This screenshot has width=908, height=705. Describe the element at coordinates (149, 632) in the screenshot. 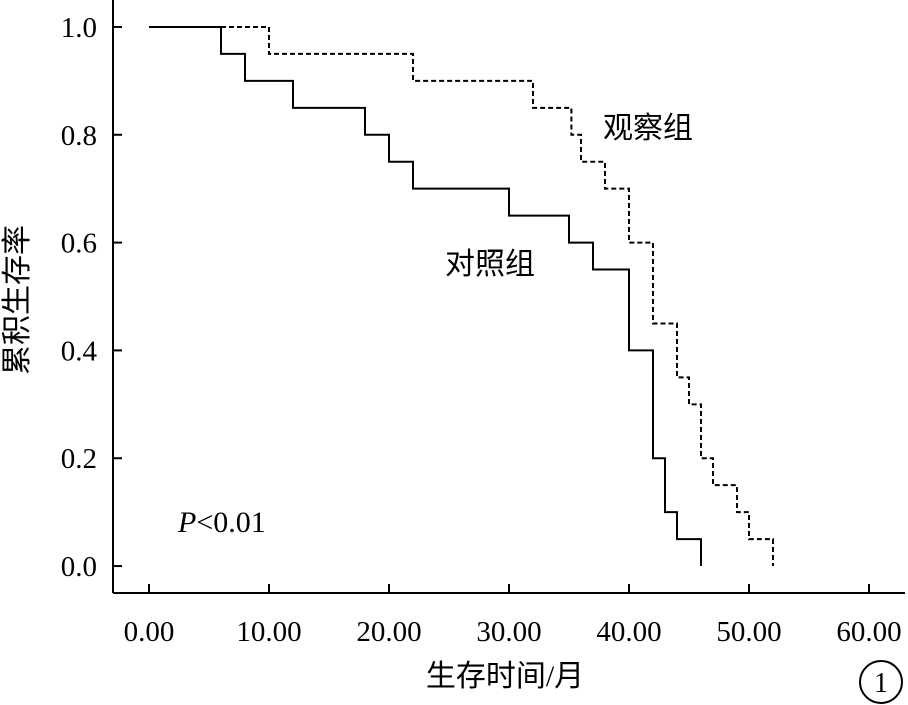

I see `x-tick-label: 0.00` at that location.